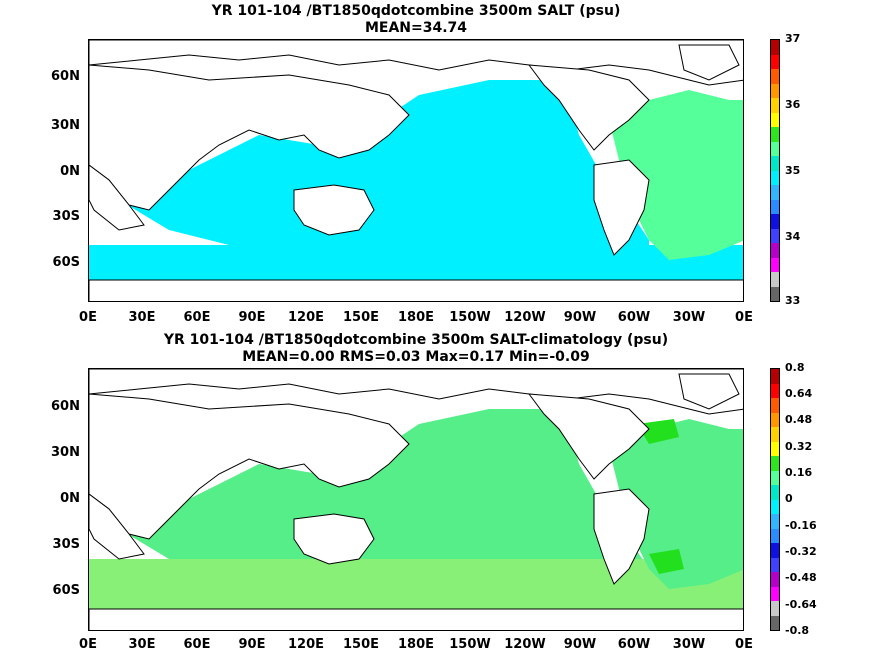  Describe the element at coordinates (65, 125) in the screenshot. I see `top-lat-label-30n: 30N` at that location.